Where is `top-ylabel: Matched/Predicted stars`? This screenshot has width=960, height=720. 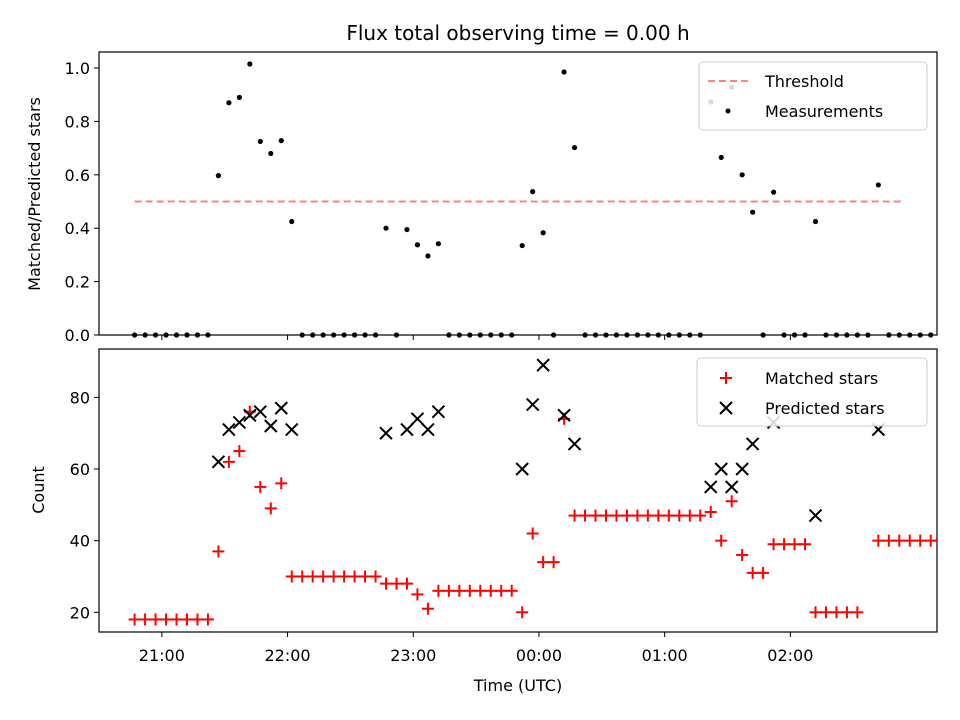 top-ylabel: Matched/Predicted stars is located at coordinates (34, 194).